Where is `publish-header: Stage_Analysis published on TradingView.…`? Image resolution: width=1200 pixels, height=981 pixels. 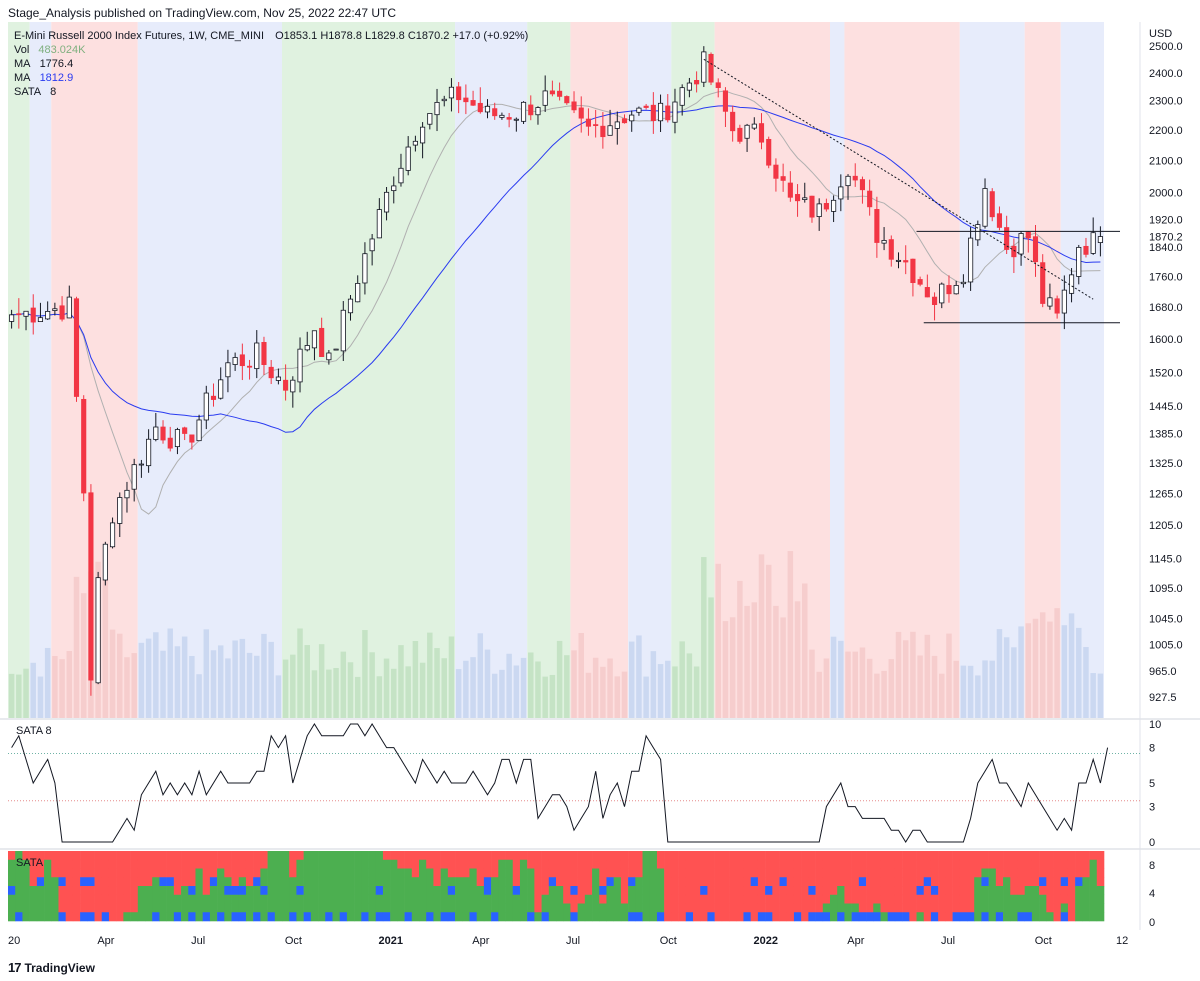
publish-header: Stage_Analysis published on TradingView.… is located at coordinates (202, 13).